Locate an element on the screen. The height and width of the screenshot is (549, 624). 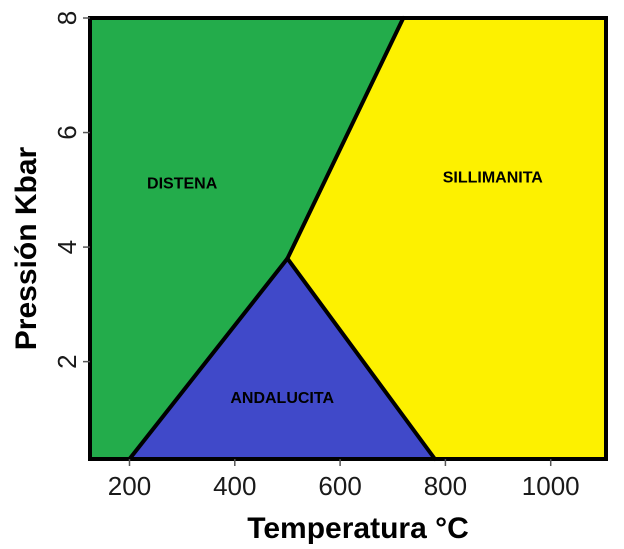
x-axis-title: Temperatura °C is located at coordinates (358, 528).